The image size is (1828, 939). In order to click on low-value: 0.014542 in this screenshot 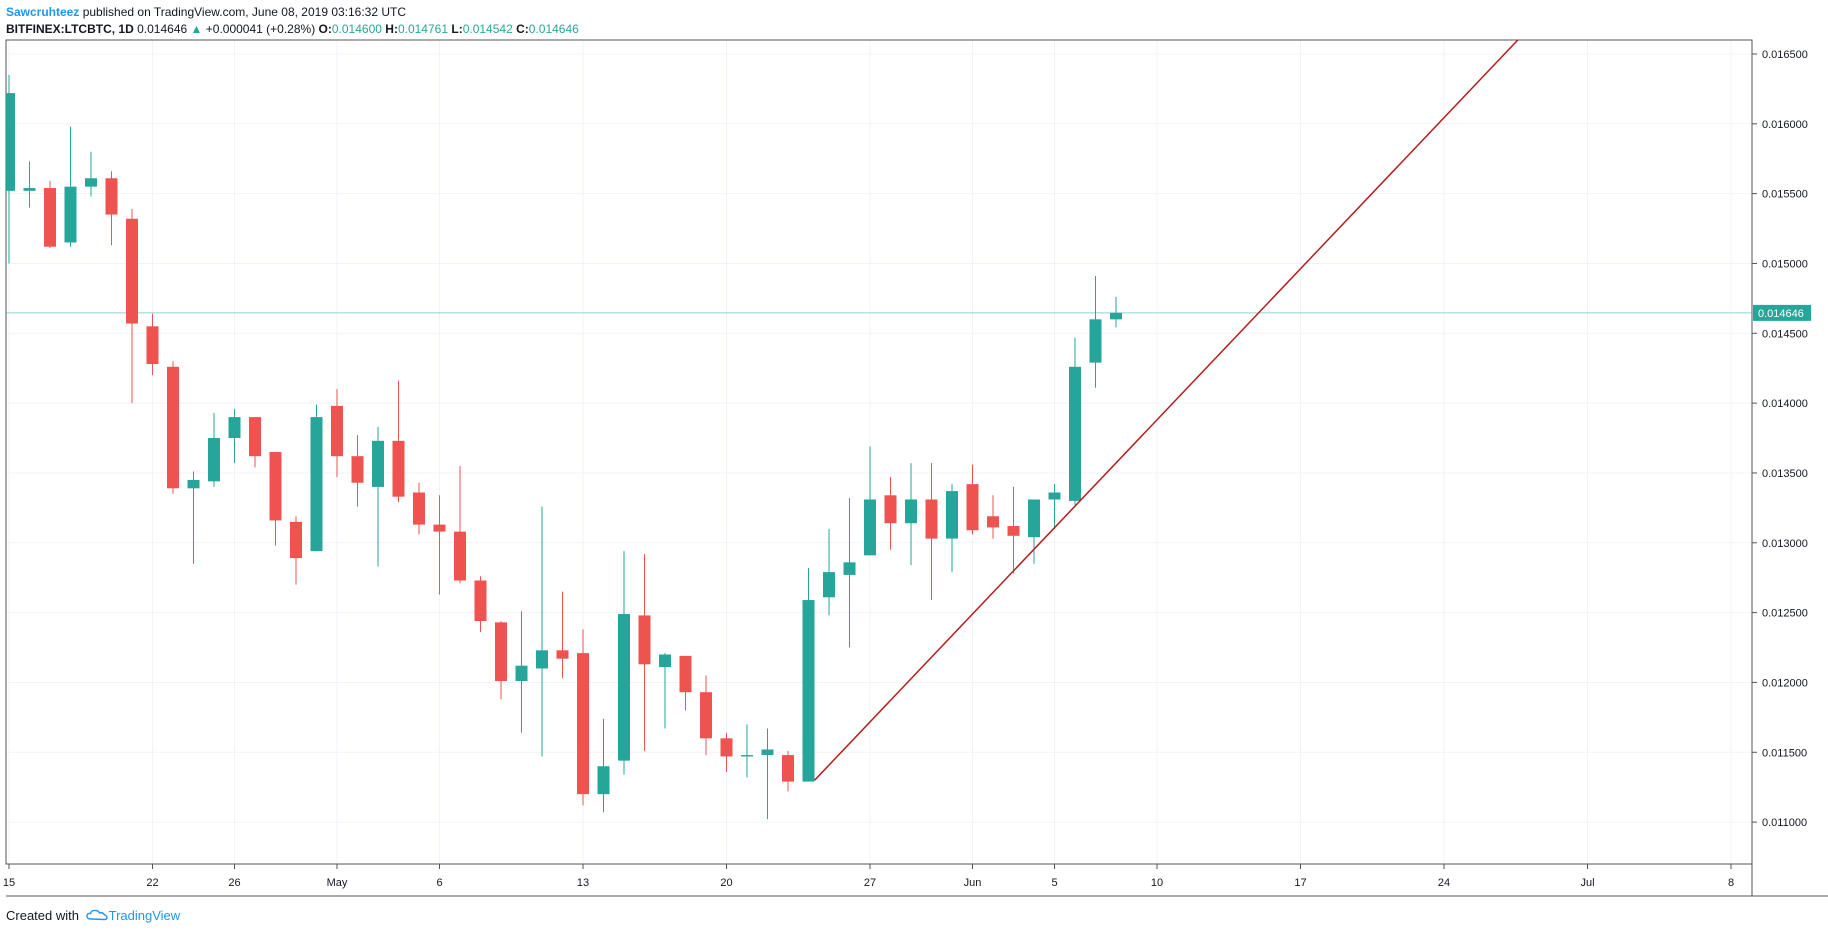, I will do `click(487, 29)`.